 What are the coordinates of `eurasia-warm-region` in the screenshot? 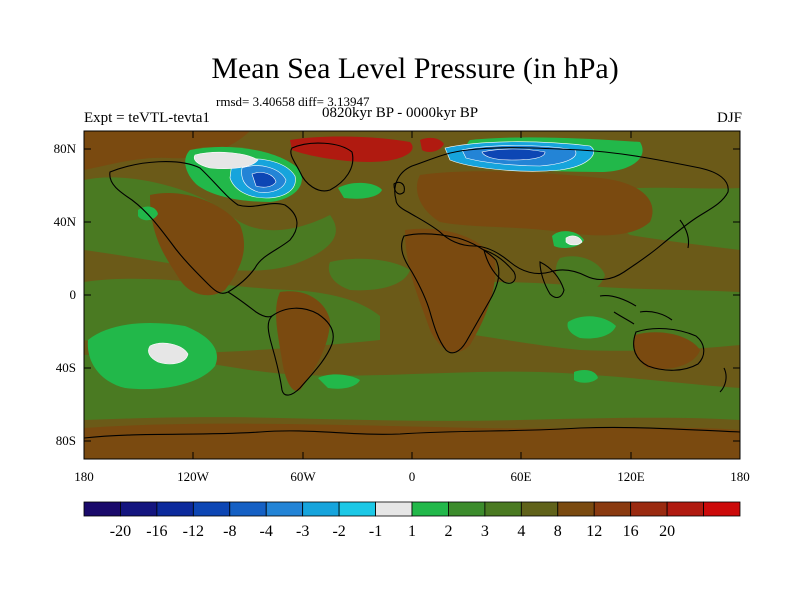 It's located at (534, 203).